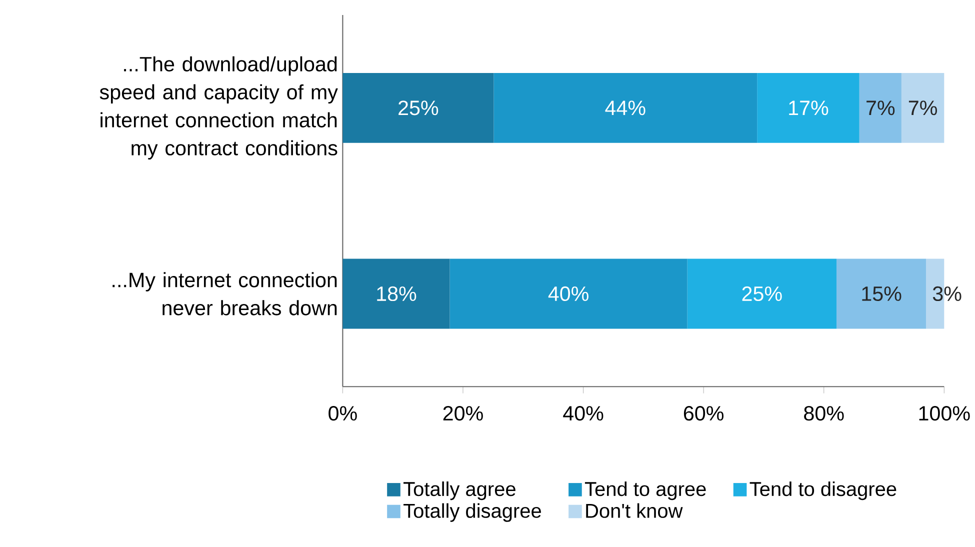 Image resolution: width=975 pixels, height=547 pixels. I want to click on y-tick-label: ...The download/upload speed and capacity of my internet connection match my contract conditions, so click(219, 108).